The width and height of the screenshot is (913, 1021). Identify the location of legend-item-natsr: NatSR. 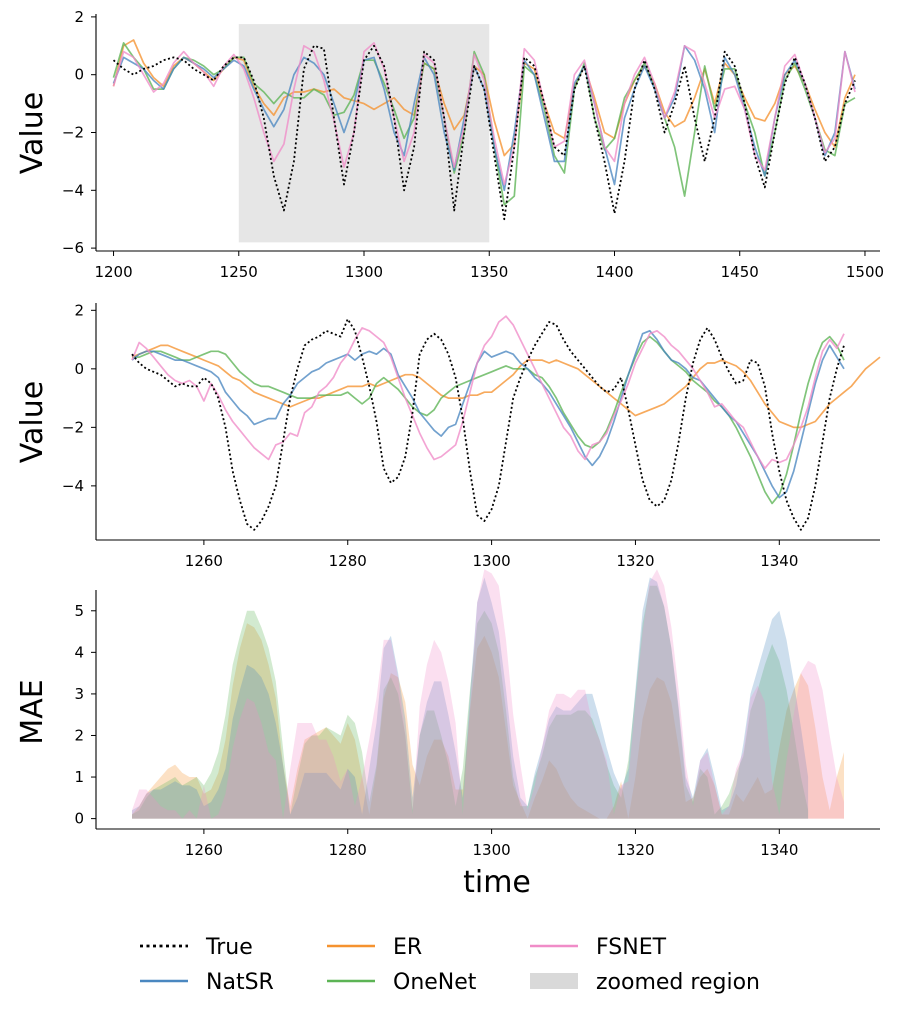
(207, 982).